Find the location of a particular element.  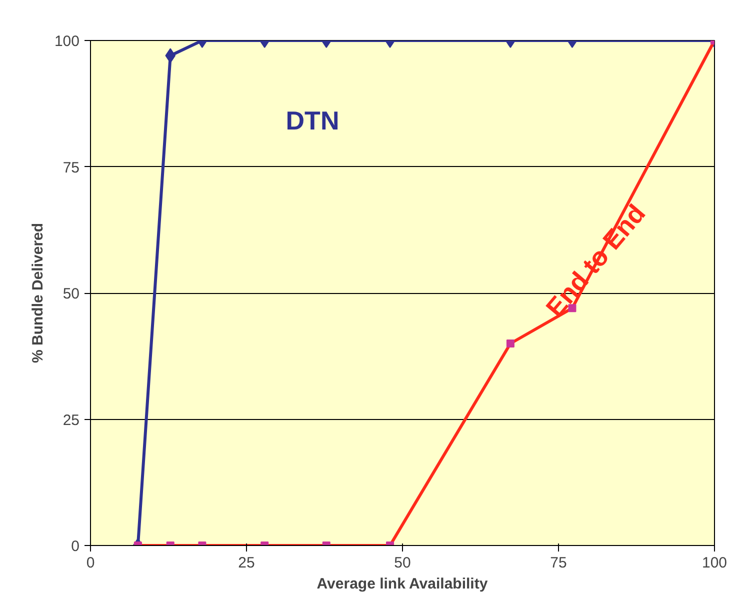

x-tick-label: 0 is located at coordinates (90, 563).